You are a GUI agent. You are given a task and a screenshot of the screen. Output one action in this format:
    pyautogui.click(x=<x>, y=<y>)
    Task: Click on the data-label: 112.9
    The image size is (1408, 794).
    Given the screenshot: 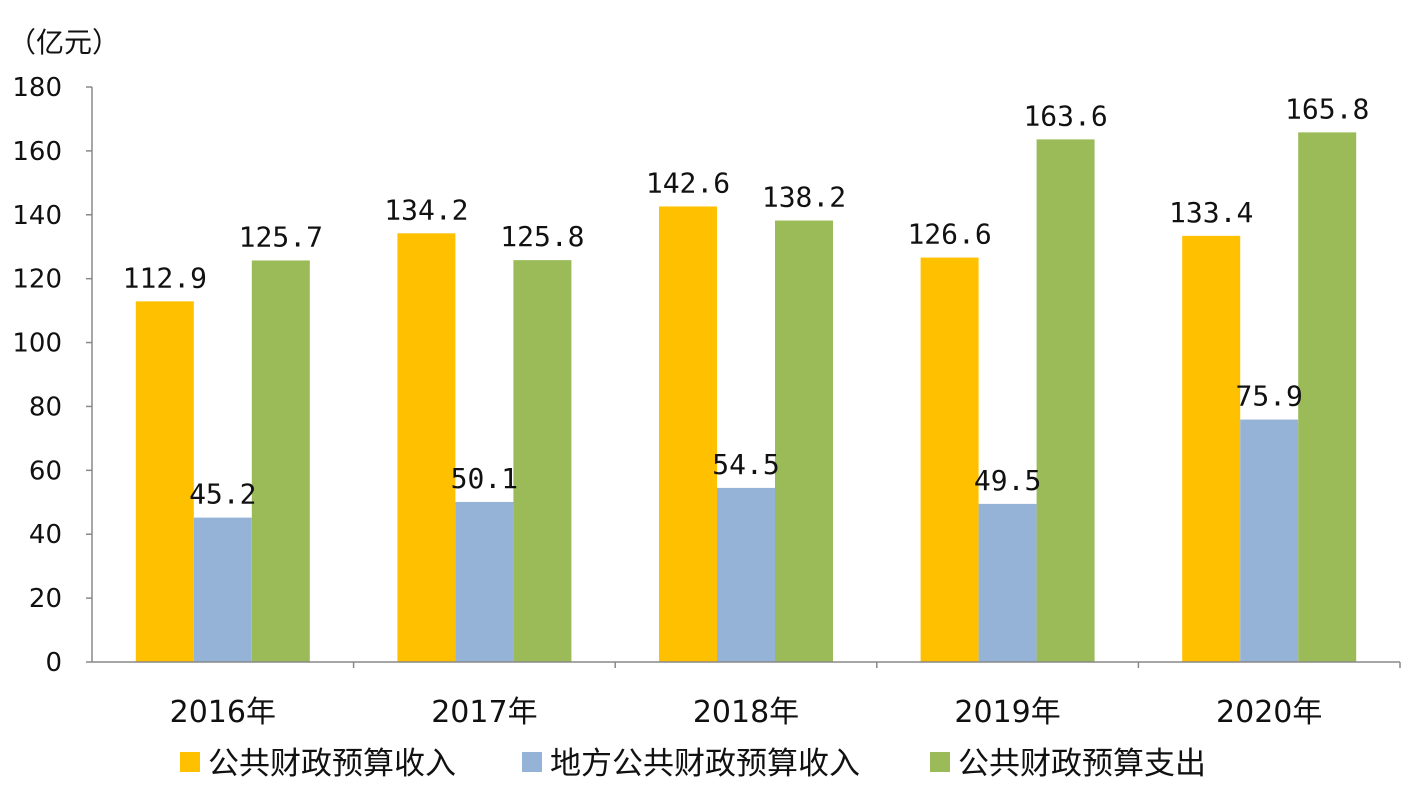 What is the action you would take?
    pyautogui.click(x=165, y=277)
    